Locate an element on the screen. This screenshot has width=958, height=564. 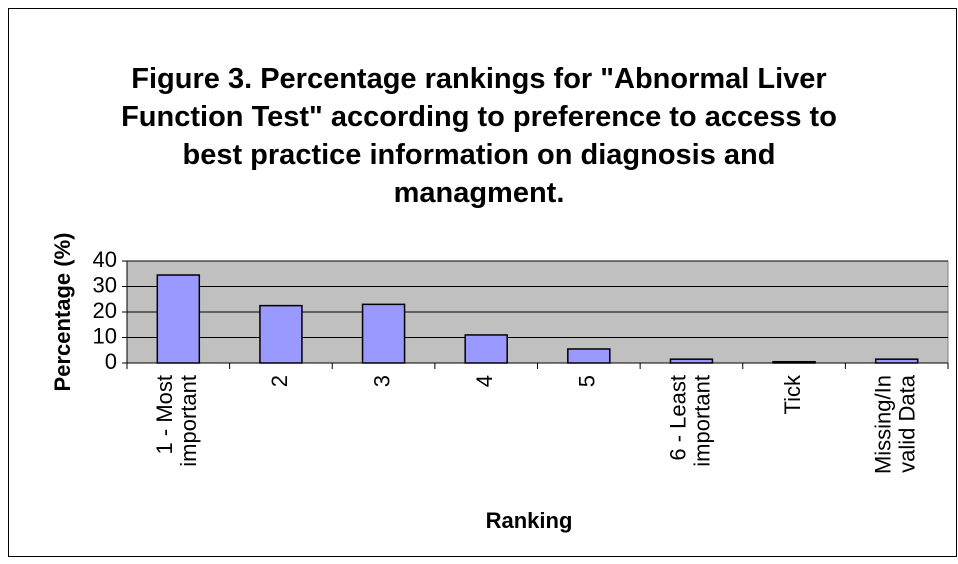
x-axis-label: Ranking is located at coordinates (529, 520).